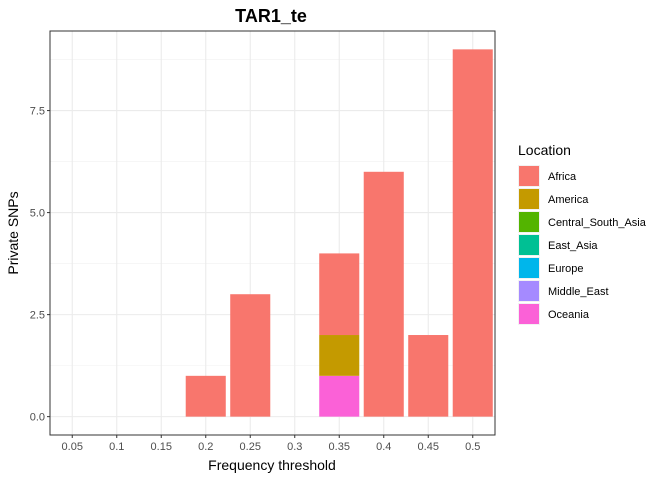 The width and height of the screenshot is (672, 480). What do you see at coordinates (568, 200) in the screenshot?
I see `legend-label: America` at bounding box center [568, 200].